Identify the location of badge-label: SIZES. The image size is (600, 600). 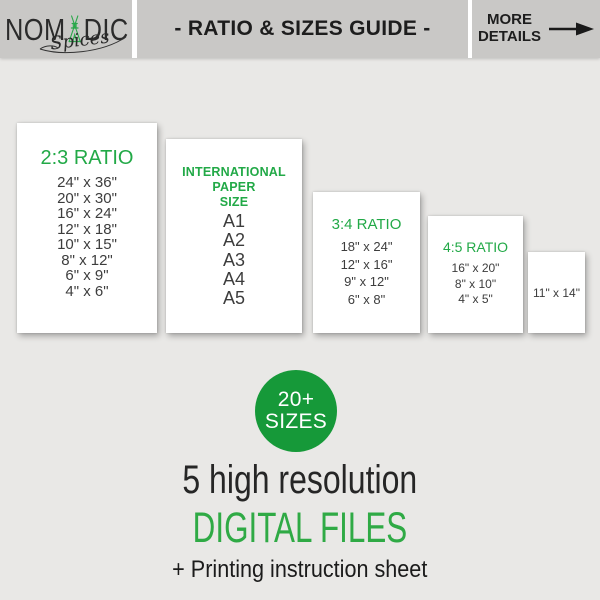
(296, 421).